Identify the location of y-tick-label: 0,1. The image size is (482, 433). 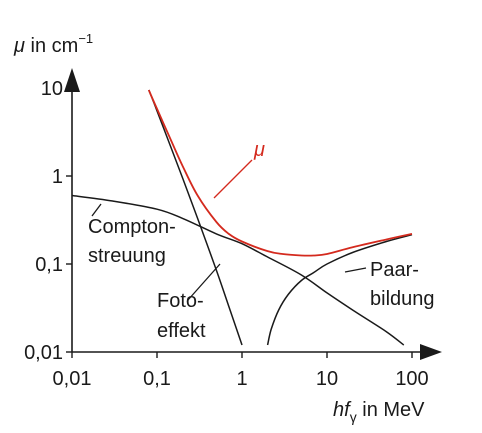
(49, 265).